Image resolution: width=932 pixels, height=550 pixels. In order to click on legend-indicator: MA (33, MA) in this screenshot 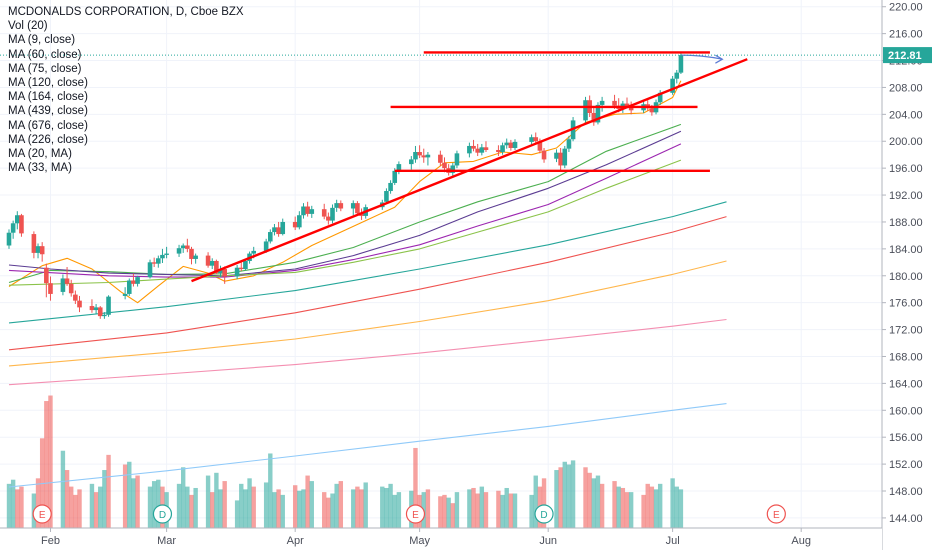, I will do `click(40, 168)`.